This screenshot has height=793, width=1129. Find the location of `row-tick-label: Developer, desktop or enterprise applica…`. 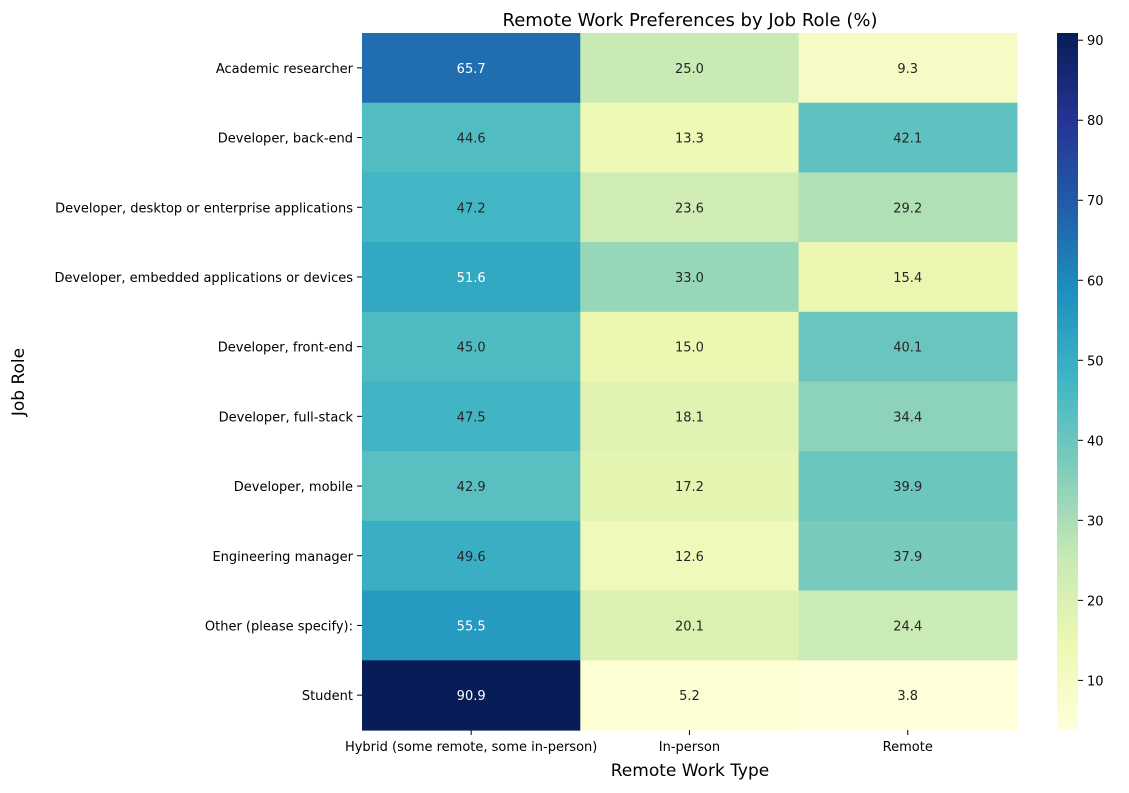

row-tick-label: Developer, desktop or enterprise applica… is located at coordinates (204, 208).